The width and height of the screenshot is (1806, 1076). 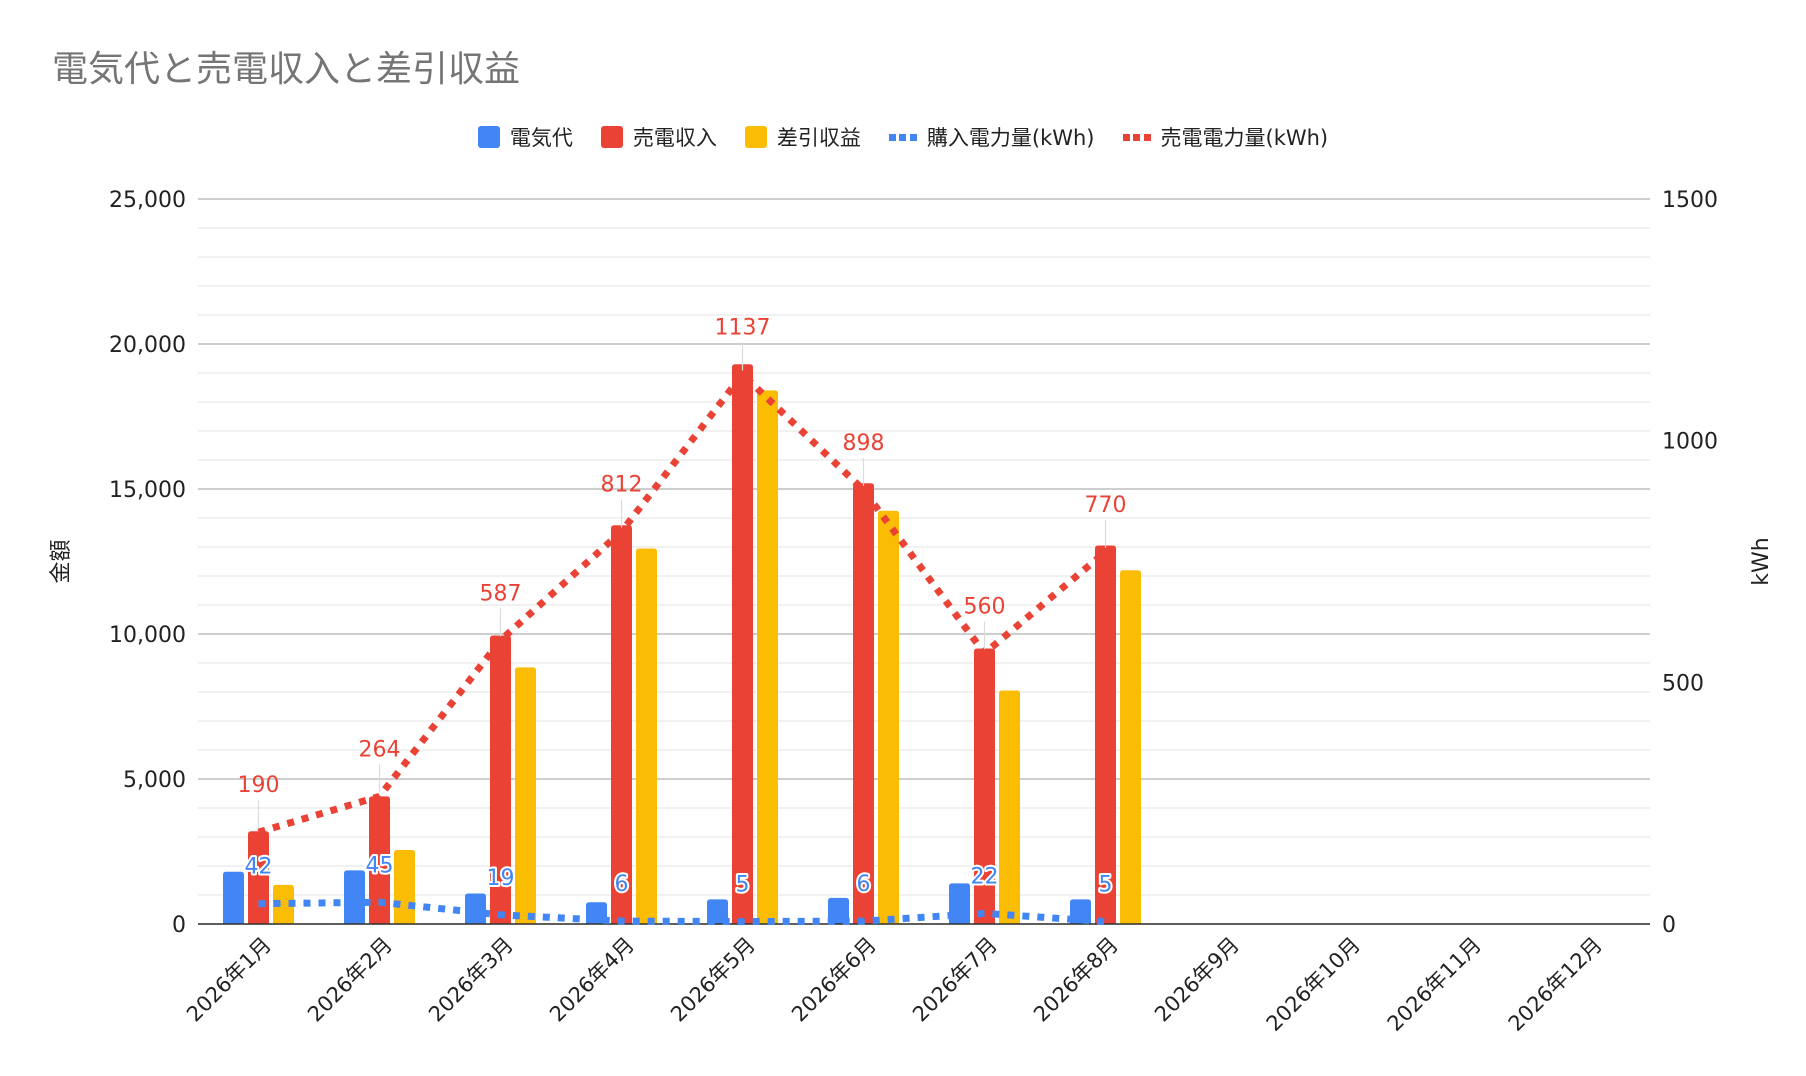 I want to click on data-label-purchased-kwh: 42, so click(x=259, y=867).